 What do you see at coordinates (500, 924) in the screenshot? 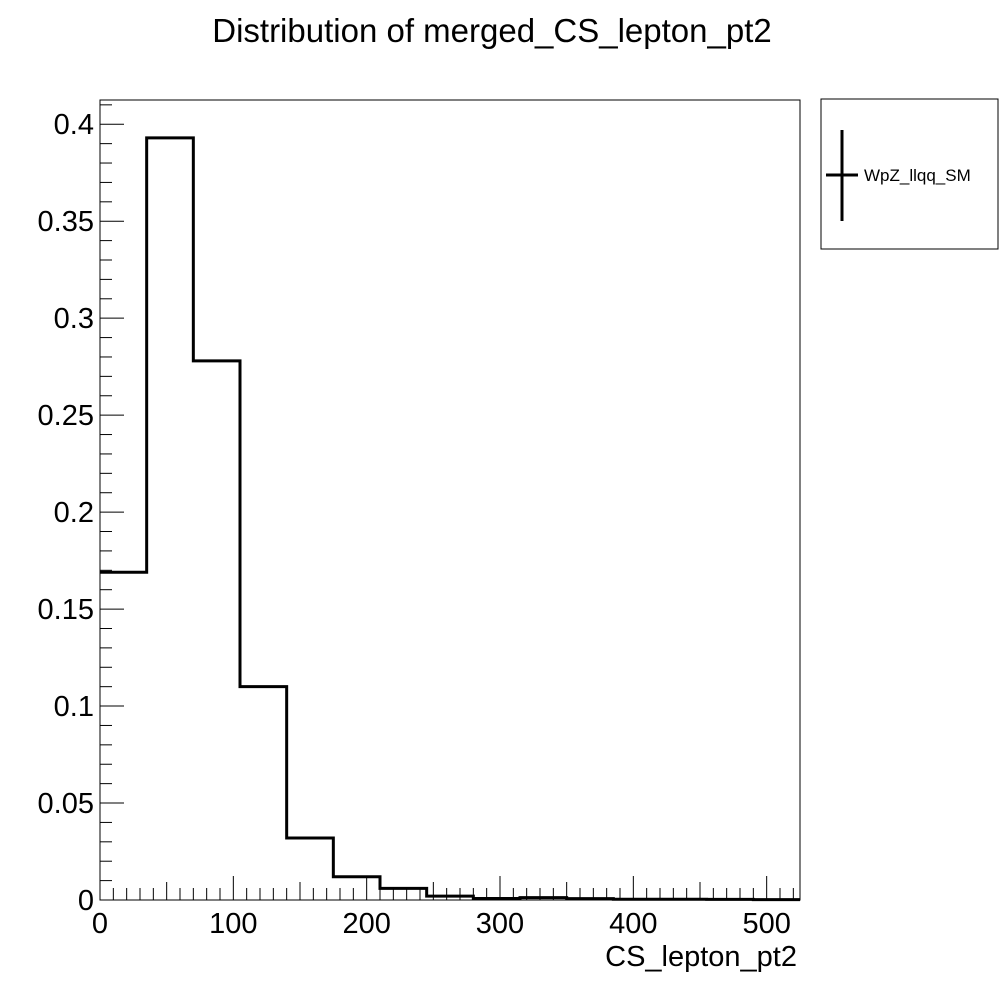
I see `x-tick-label: 300` at bounding box center [500, 924].